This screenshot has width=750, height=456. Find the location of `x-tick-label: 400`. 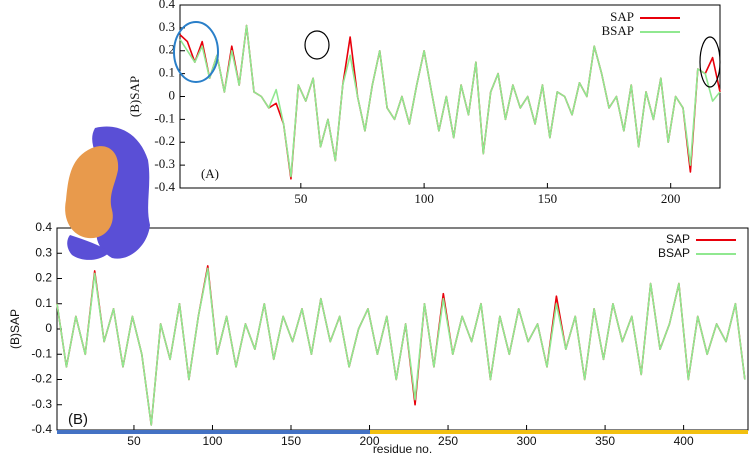

x-tick-label: 400 is located at coordinates (684, 441).